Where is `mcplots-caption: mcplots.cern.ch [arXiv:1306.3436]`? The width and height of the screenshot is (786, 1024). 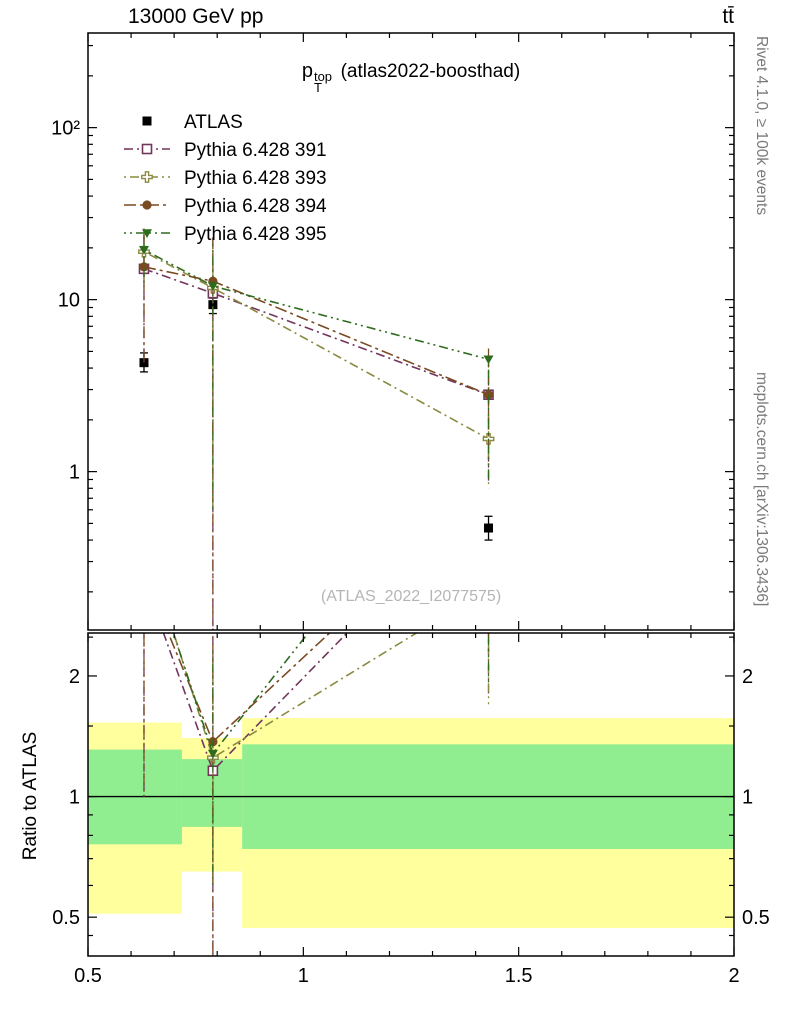 mcplots-caption: mcplots.cern.ch [arXiv:1306.3436] is located at coordinates (761, 489).